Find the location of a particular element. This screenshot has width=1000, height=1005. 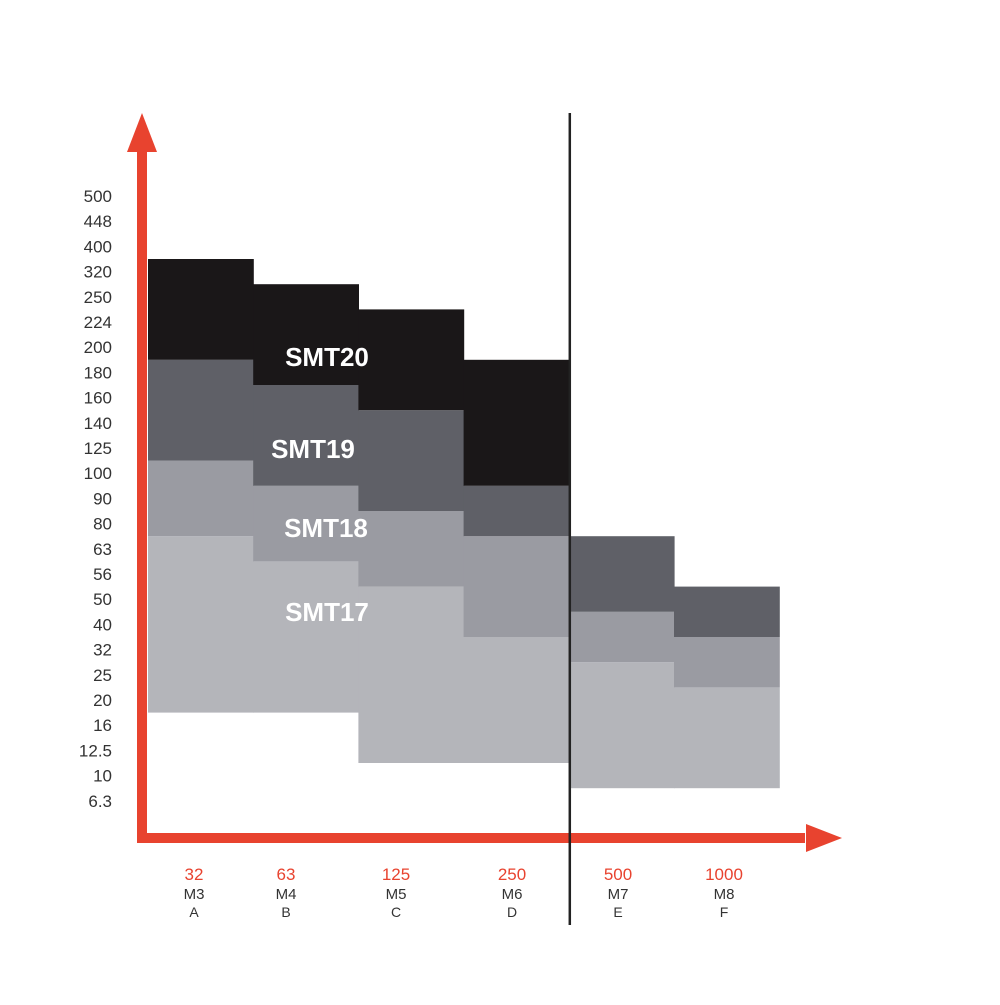

y-tick-label: 90 is located at coordinates (102, 498).